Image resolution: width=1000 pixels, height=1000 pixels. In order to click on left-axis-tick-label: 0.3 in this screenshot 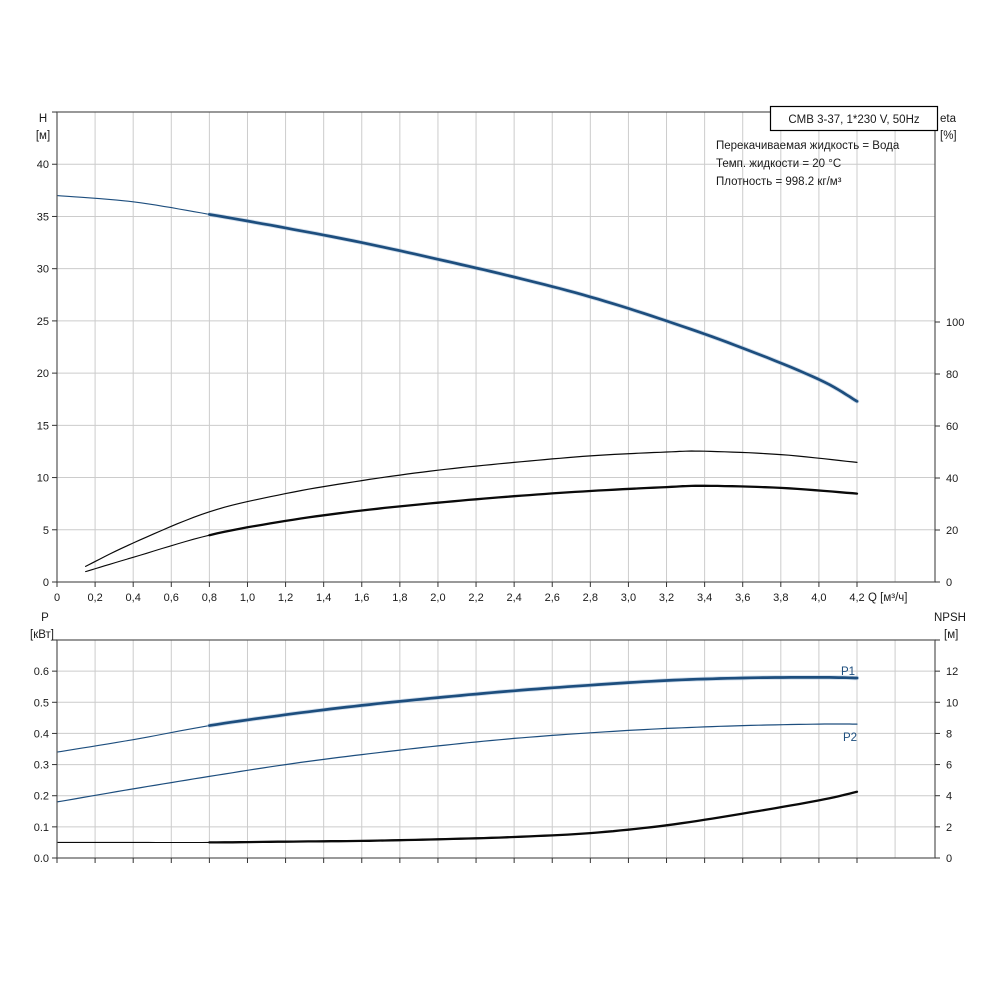, I will do `click(41, 766)`.